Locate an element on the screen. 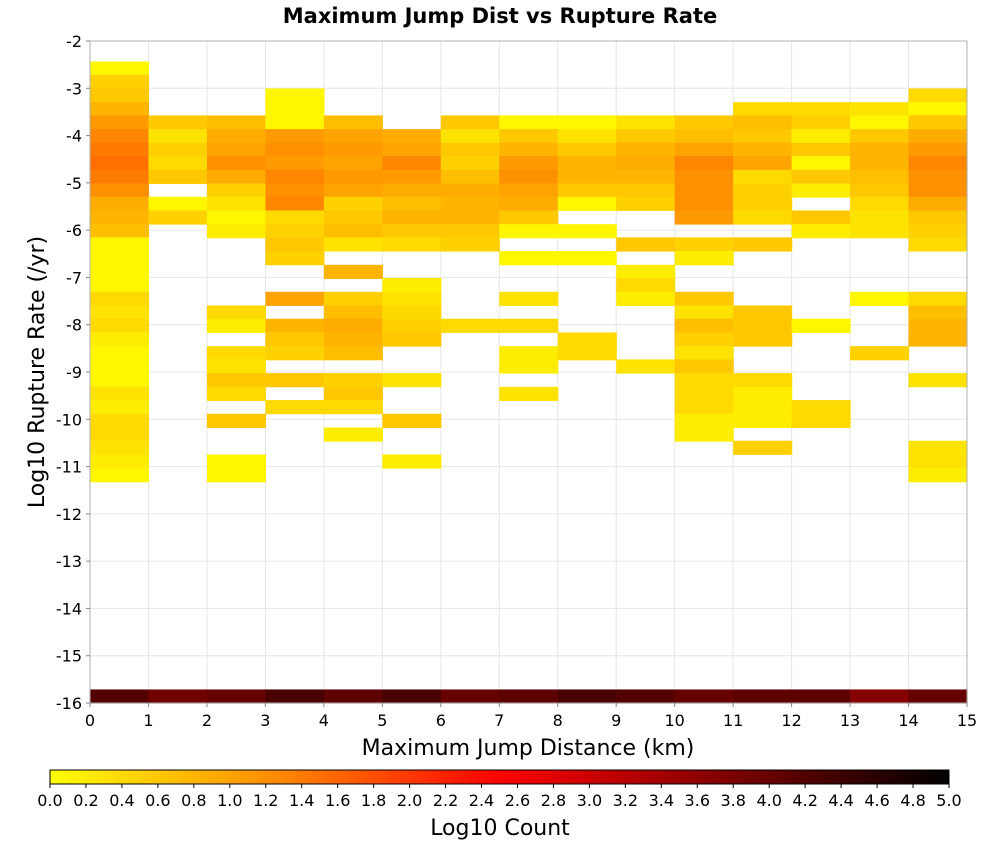 Image resolution: width=1000 pixels, height=850 pixels. colorbar-tick-label: 2.8 is located at coordinates (553, 800).